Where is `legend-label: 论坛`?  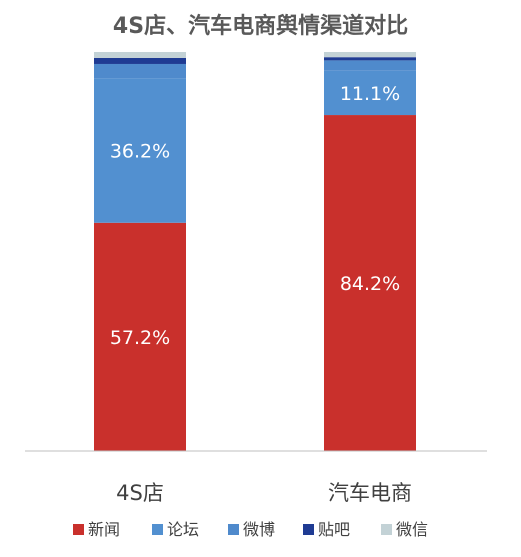 legend-label: 论坛 is located at coordinates (183, 529).